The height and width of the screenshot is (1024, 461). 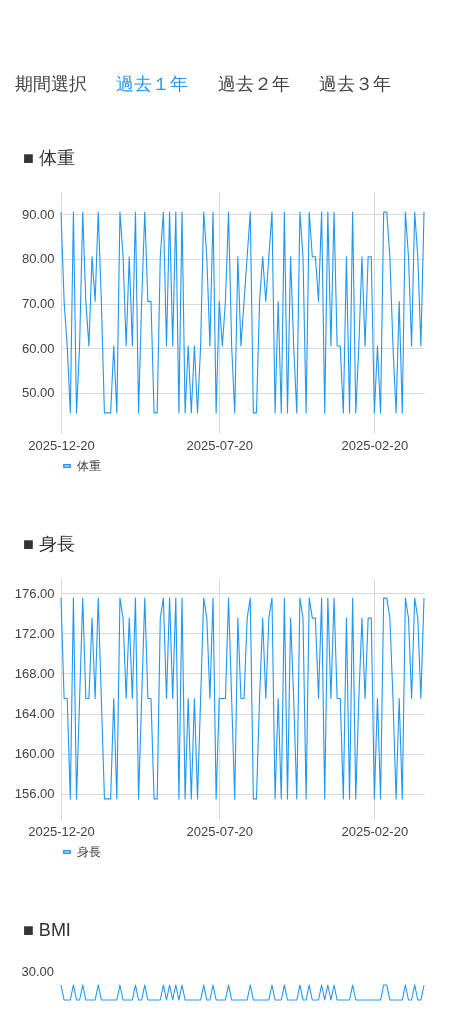 I want to click on text: 期間選択, so click(x=51, y=84).